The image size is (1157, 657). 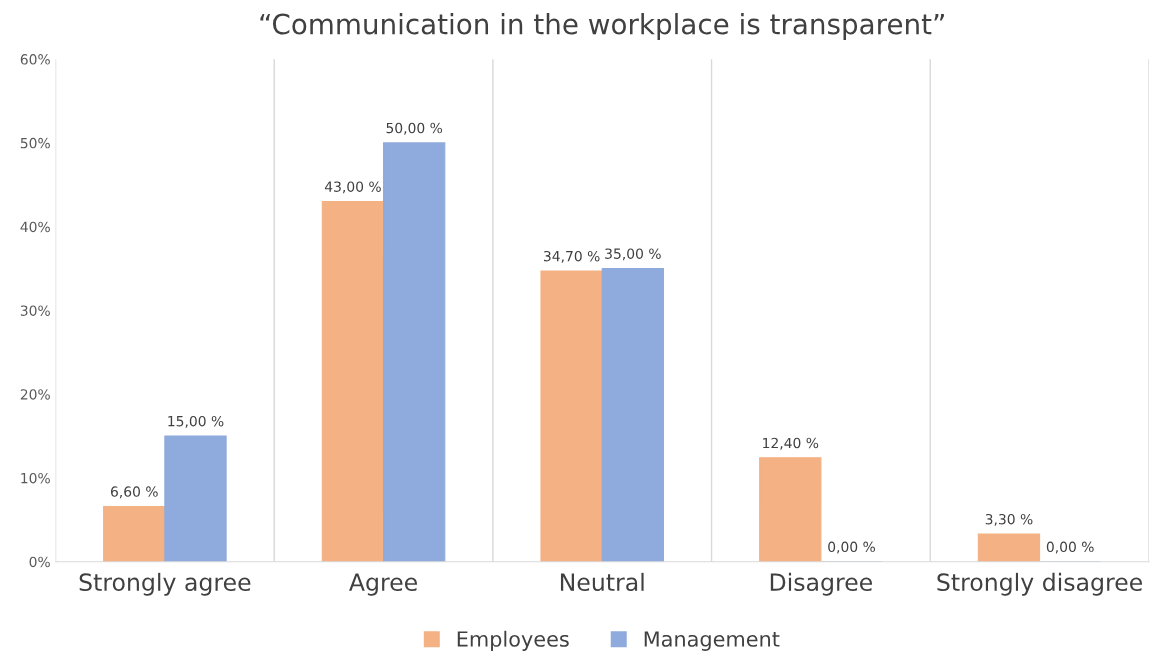 I want to click on legend-label: Management, so click(x=712, y=641).